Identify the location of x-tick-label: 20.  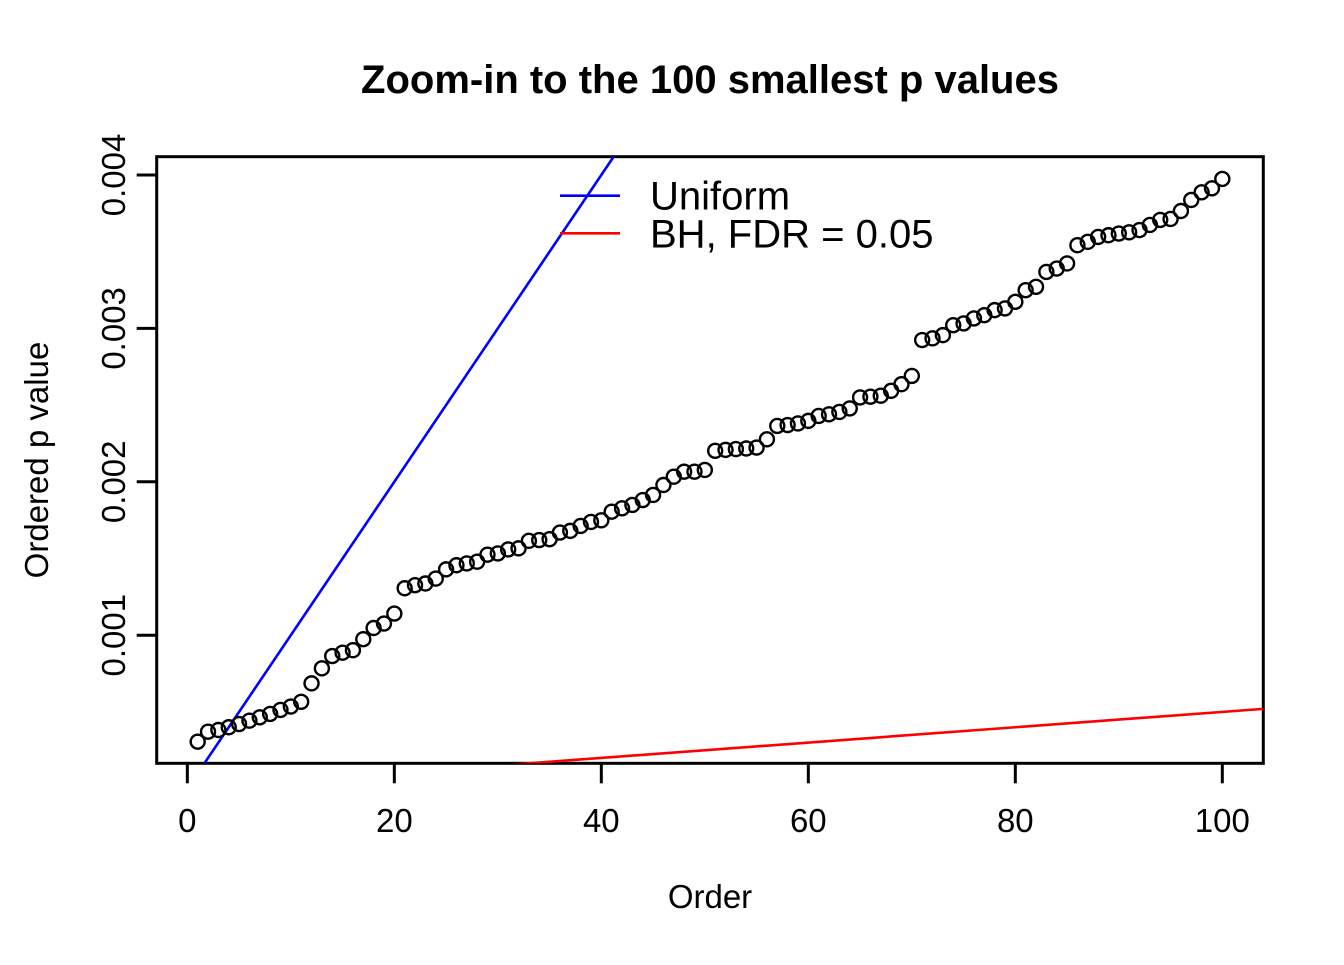
(394, 820).